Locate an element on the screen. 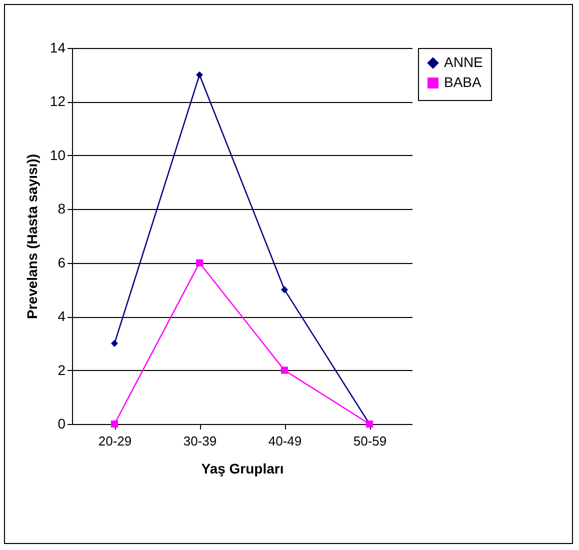 The height and width of the screenshot is (550, 579). y-tick-label: 0 is located at coordinates (62, 424).